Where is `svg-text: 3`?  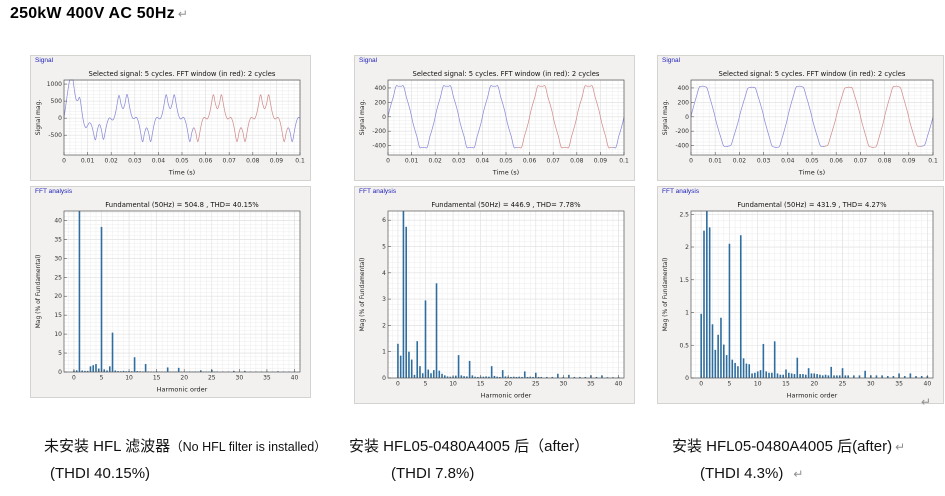
svg-text: 3 is located at coordinates (384, 299).